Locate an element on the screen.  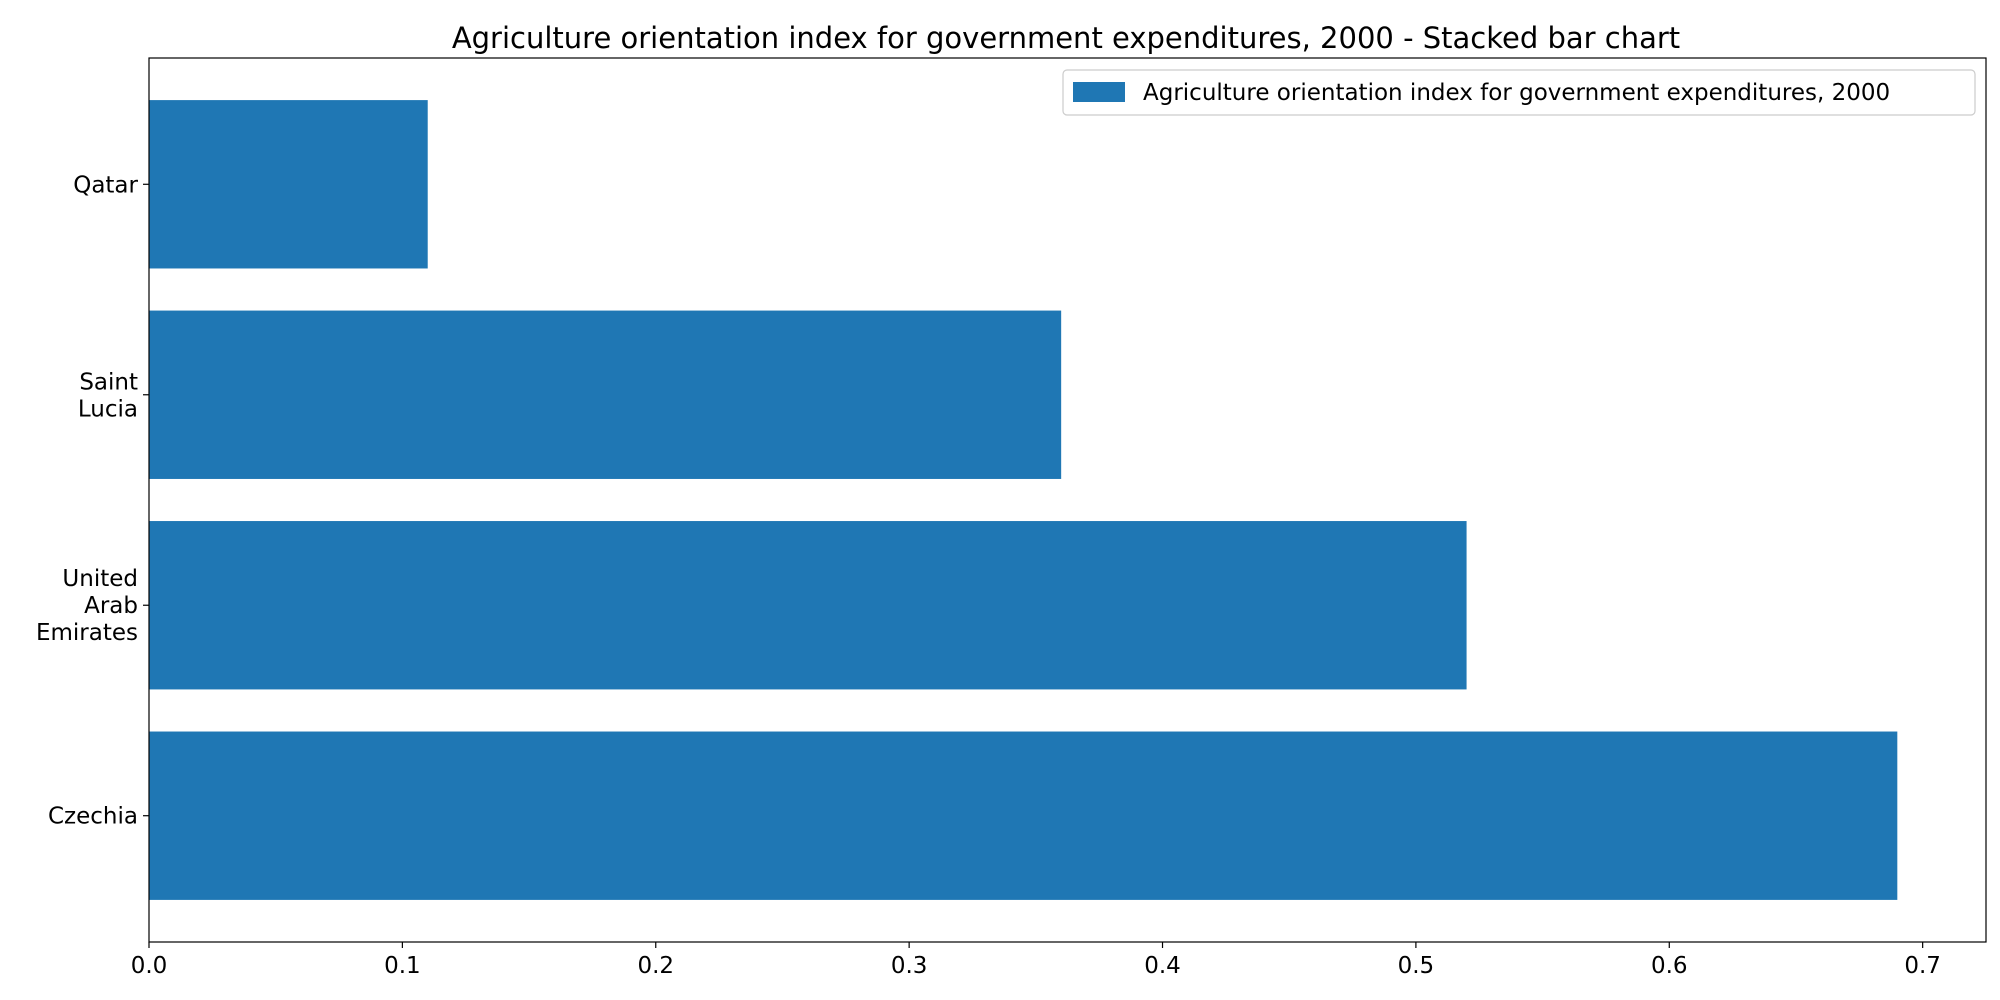
bar-saint-lucia is located at coordinates (605, 394).